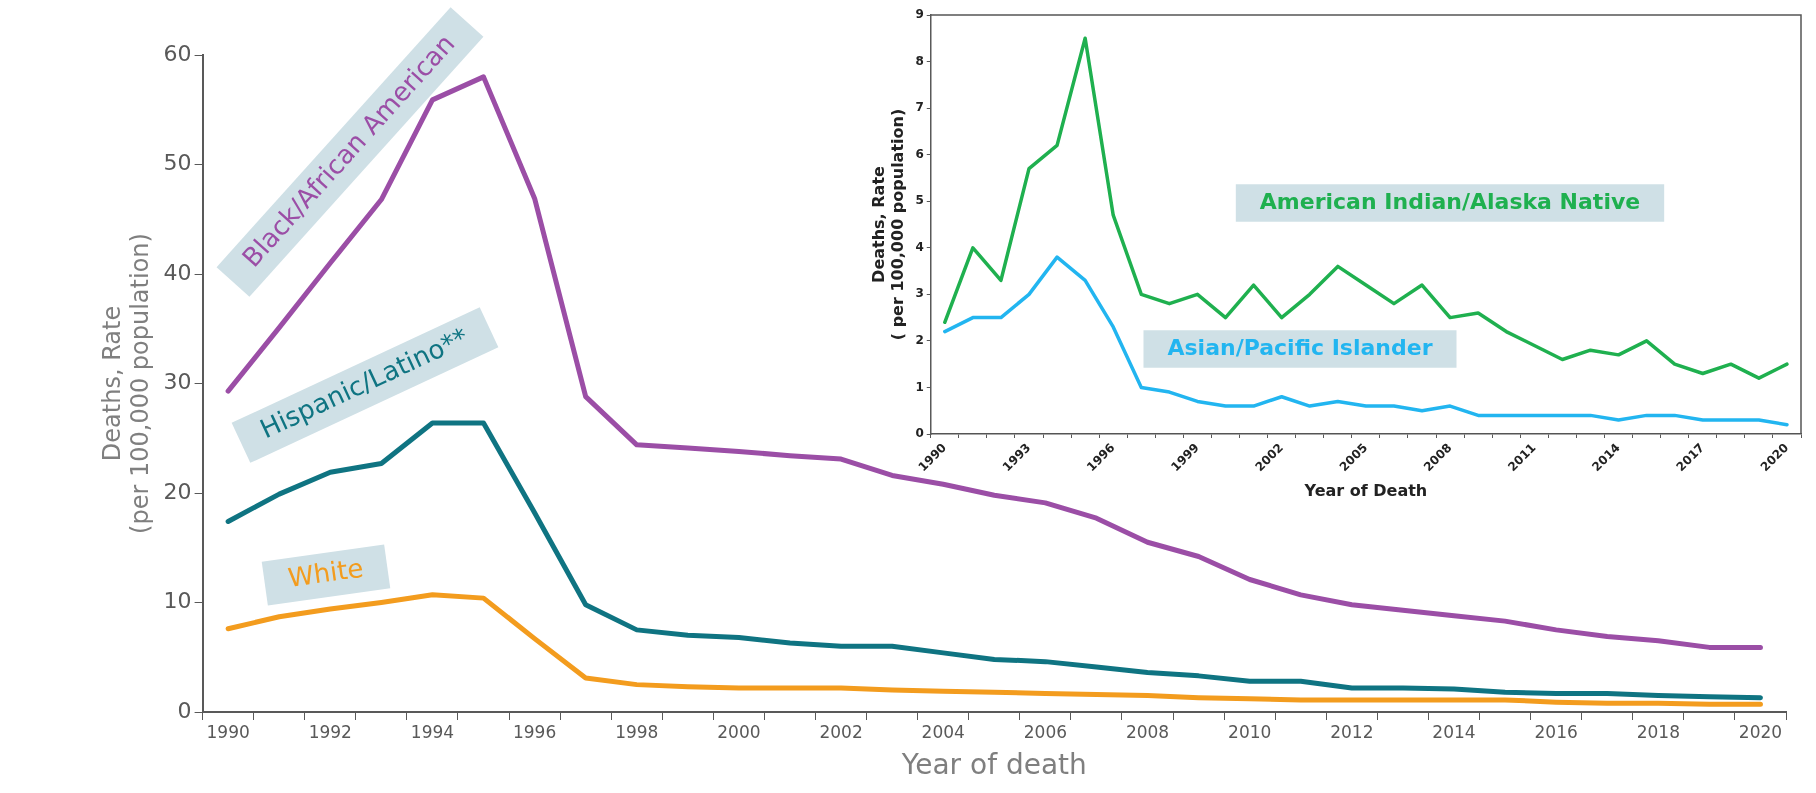 The image size is (1816, 793). What do you see at coordinates (1556, 731) in the screenshot?
I see `x-tick-label: 2016` at bounding box center [1556, 731].